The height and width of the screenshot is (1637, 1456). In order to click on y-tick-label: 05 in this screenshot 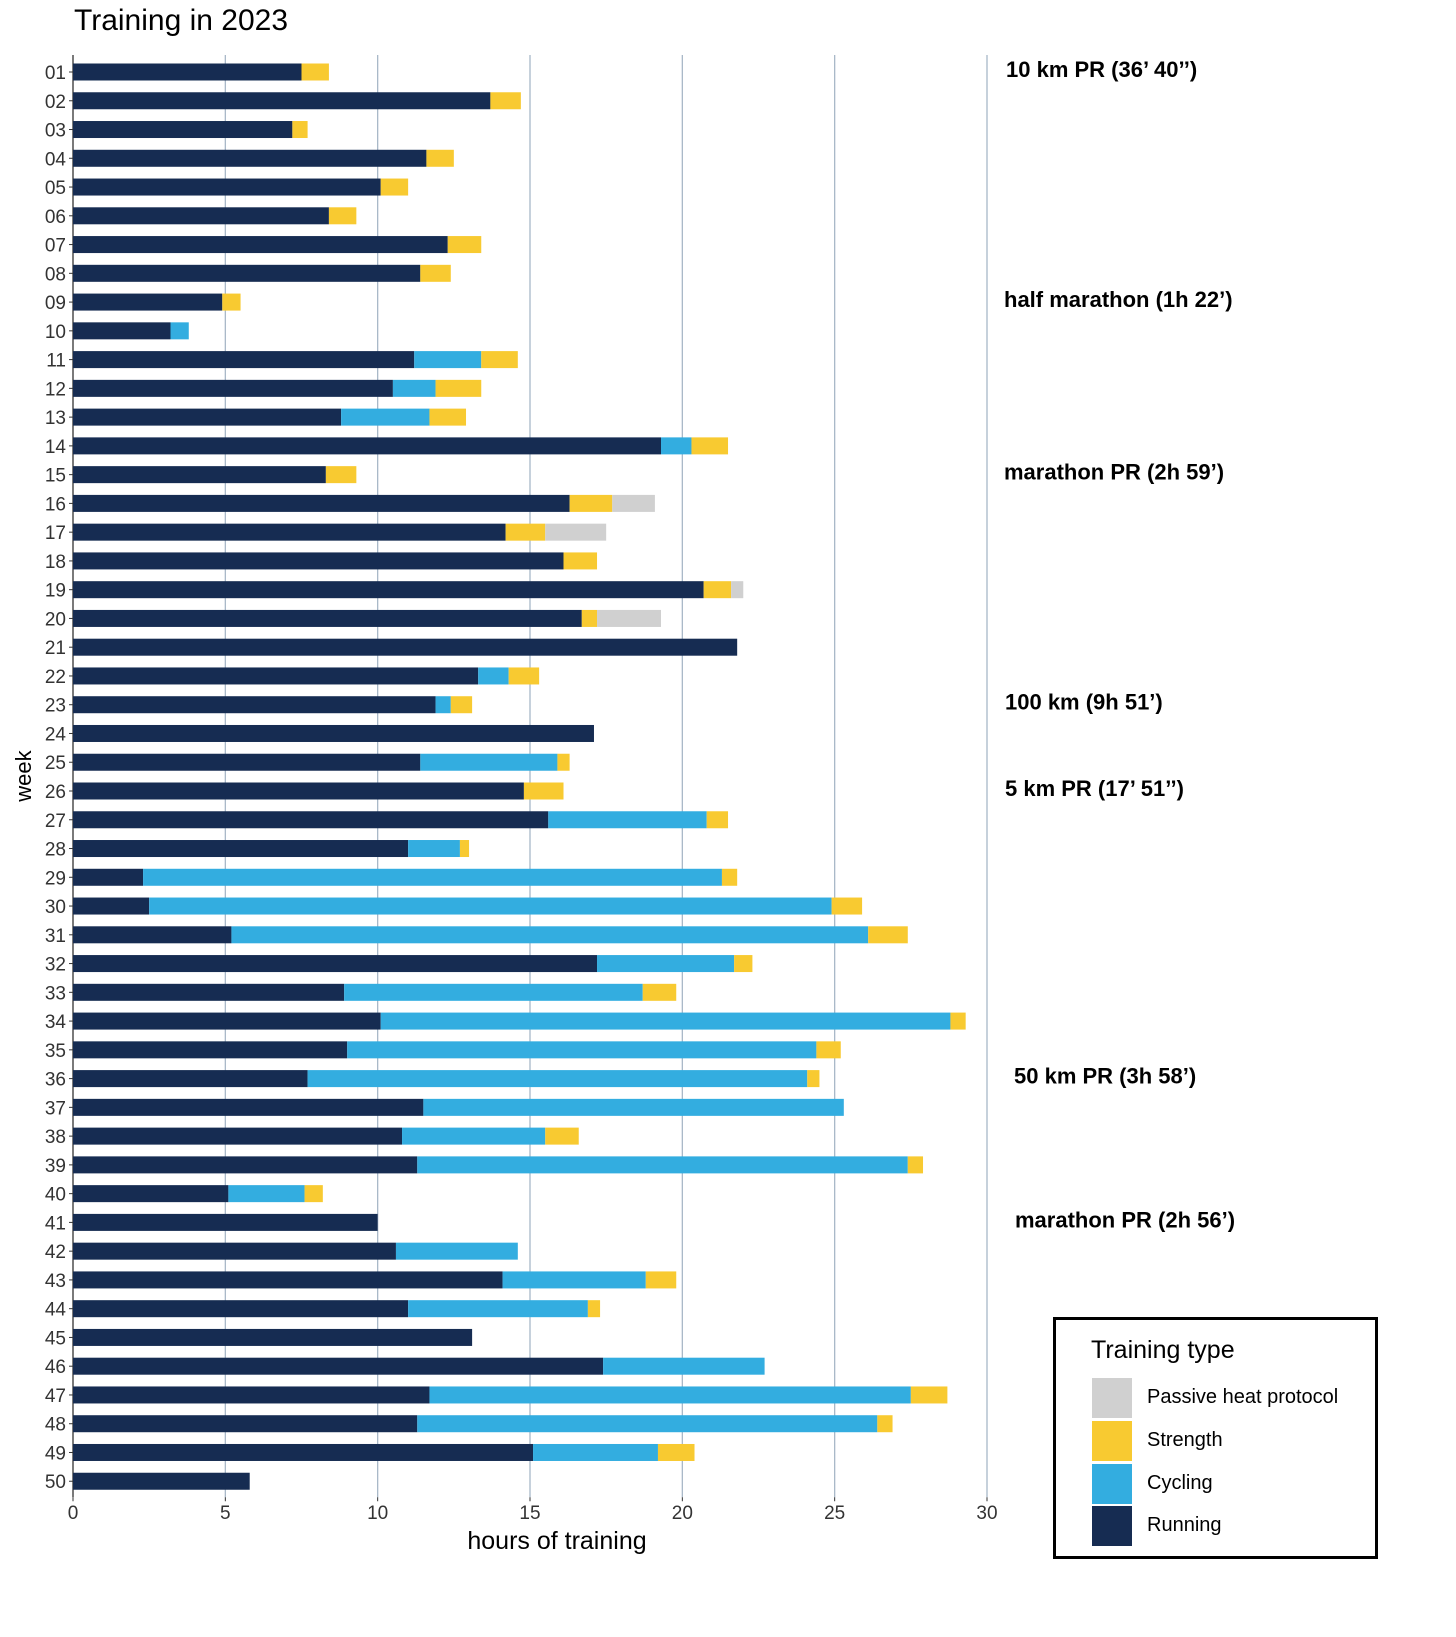, I will do `click(55, 188)`.